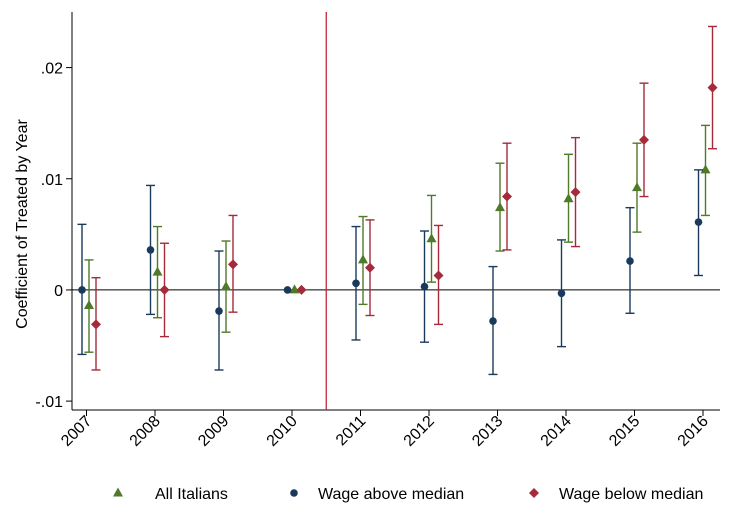 The height and width of the screenshot is (506, 729). What do you see at coordinates (391, 494) in the screenshot?
I see `legend-label: Wage above median` at bounding box center [391, 494].